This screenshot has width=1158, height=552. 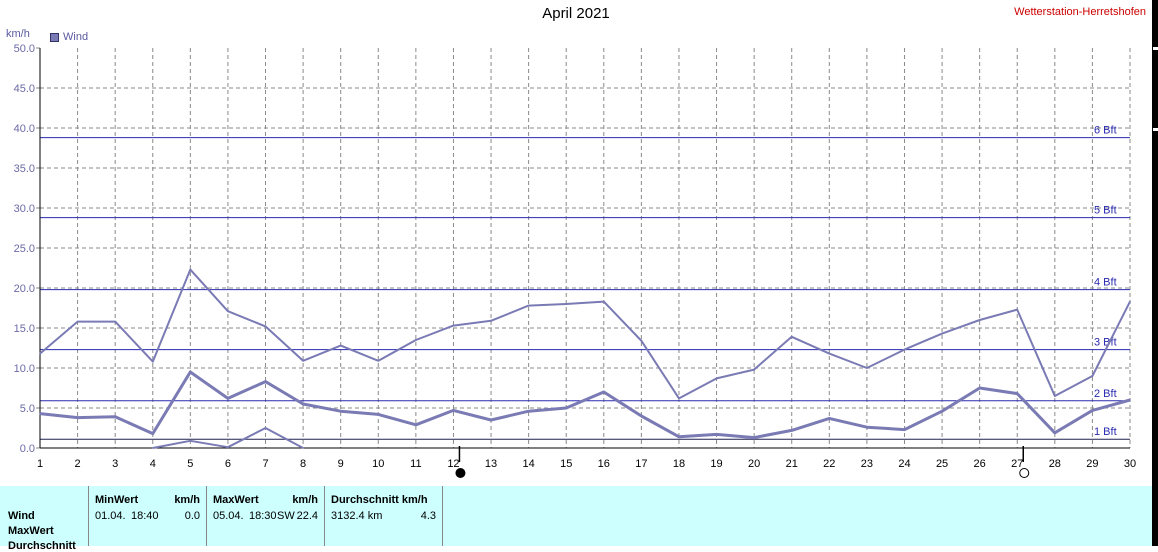 What do you see at coordinates (21, 516) in the screenshot?
I see `row-label-wind: Wind` at bounding box center [21, 516].